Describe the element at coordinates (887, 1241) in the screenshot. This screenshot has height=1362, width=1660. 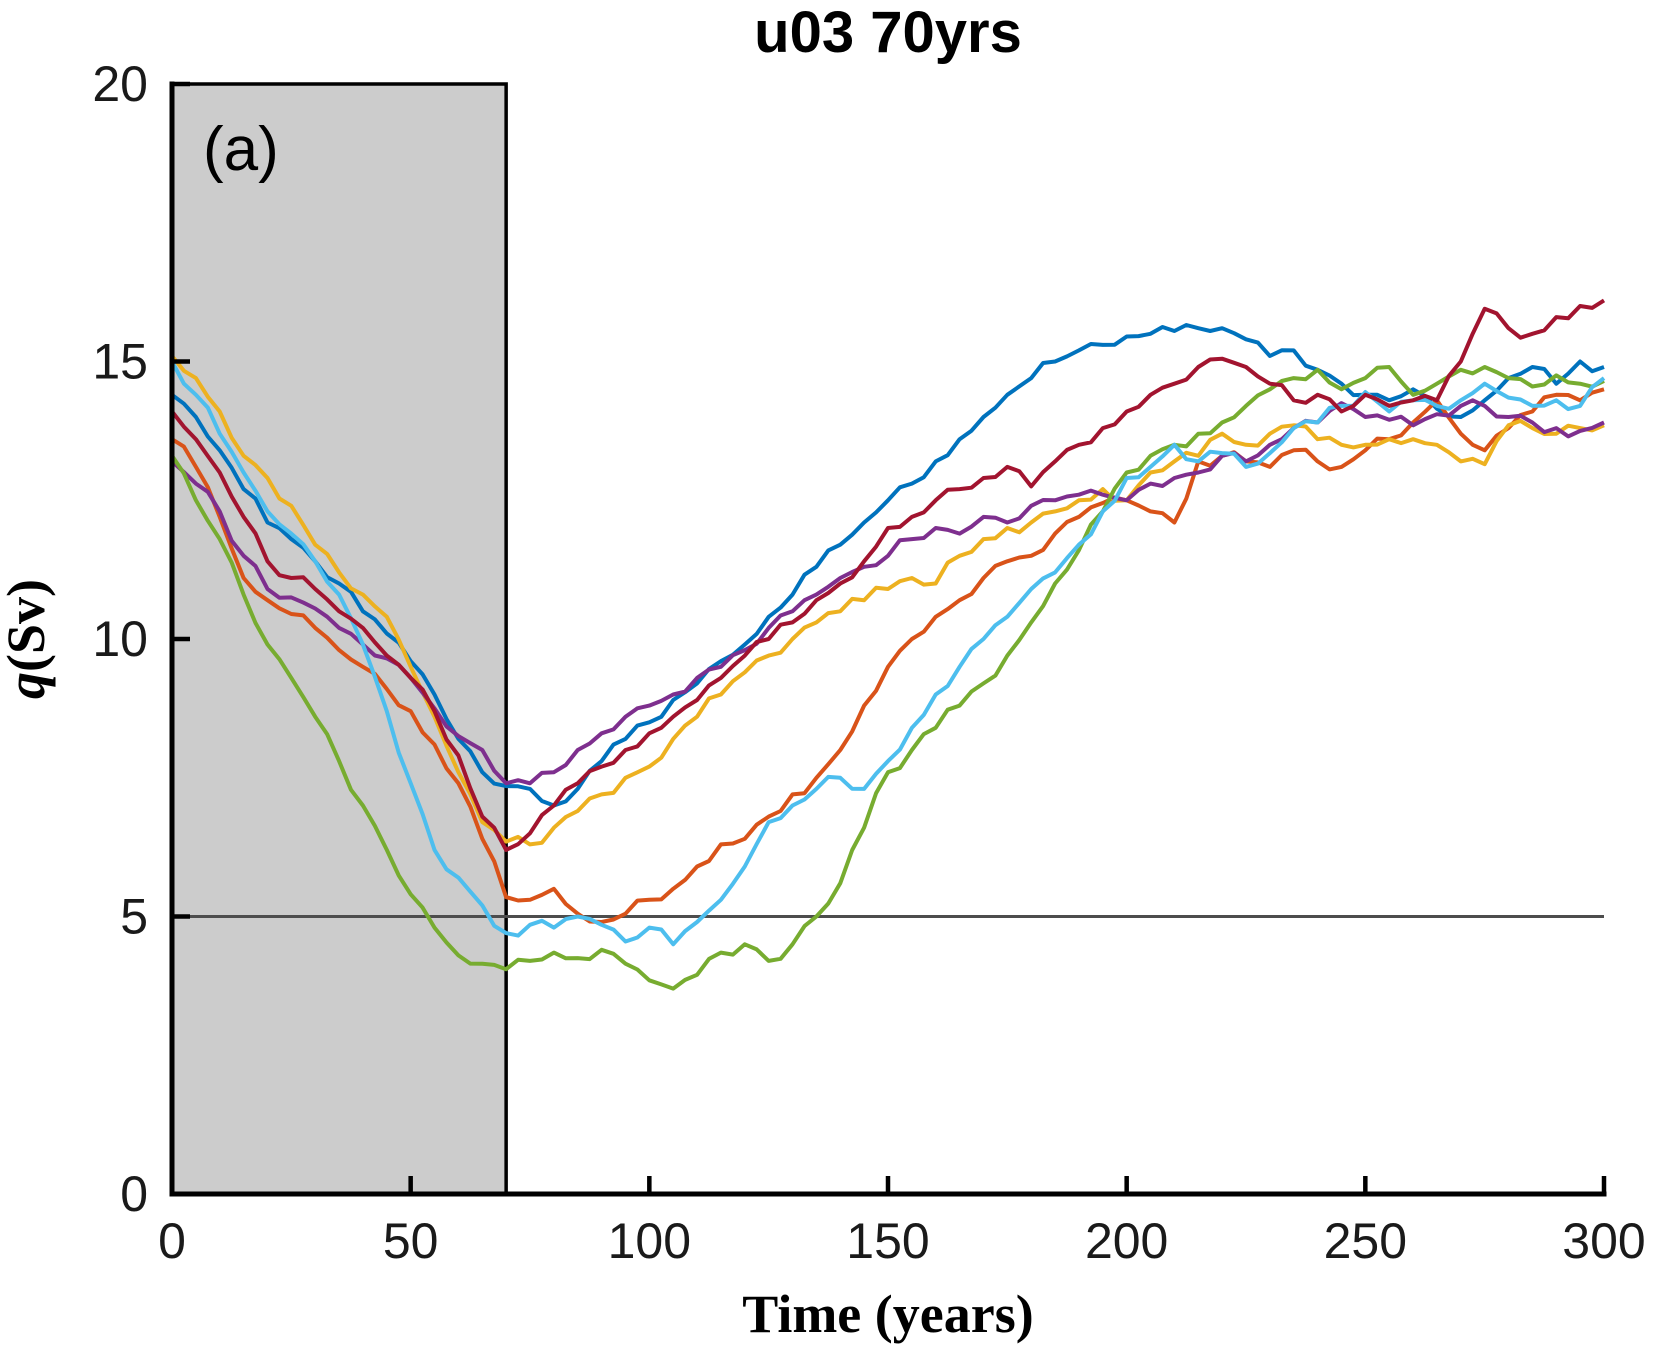
I see `x-tick-label: 150` at that location.